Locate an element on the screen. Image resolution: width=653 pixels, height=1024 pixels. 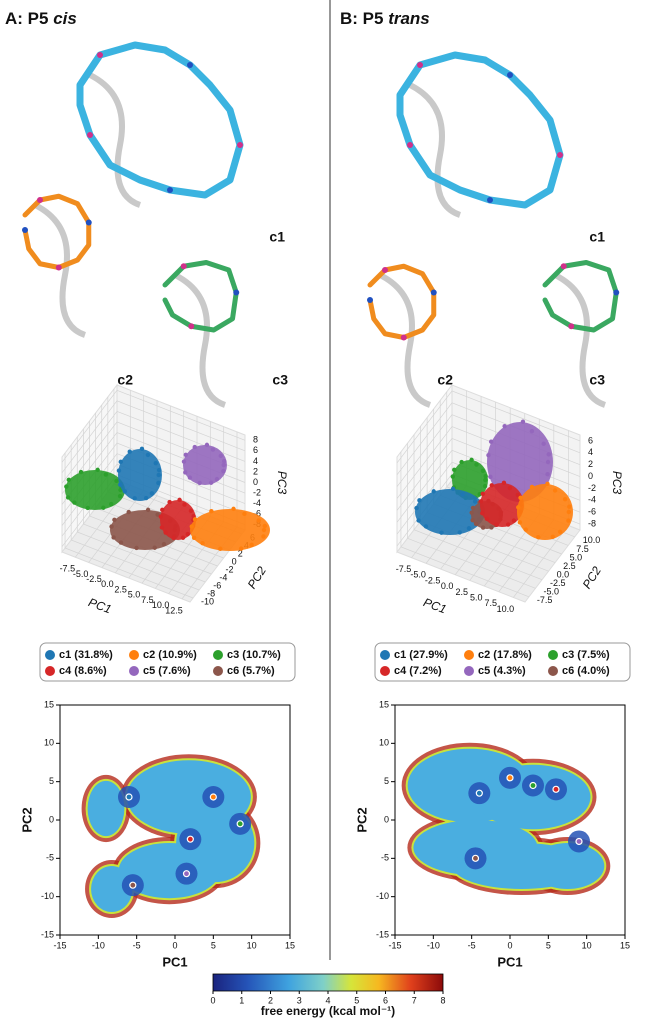
x-axis-label: PC1 is located at coordinates (174, 961).